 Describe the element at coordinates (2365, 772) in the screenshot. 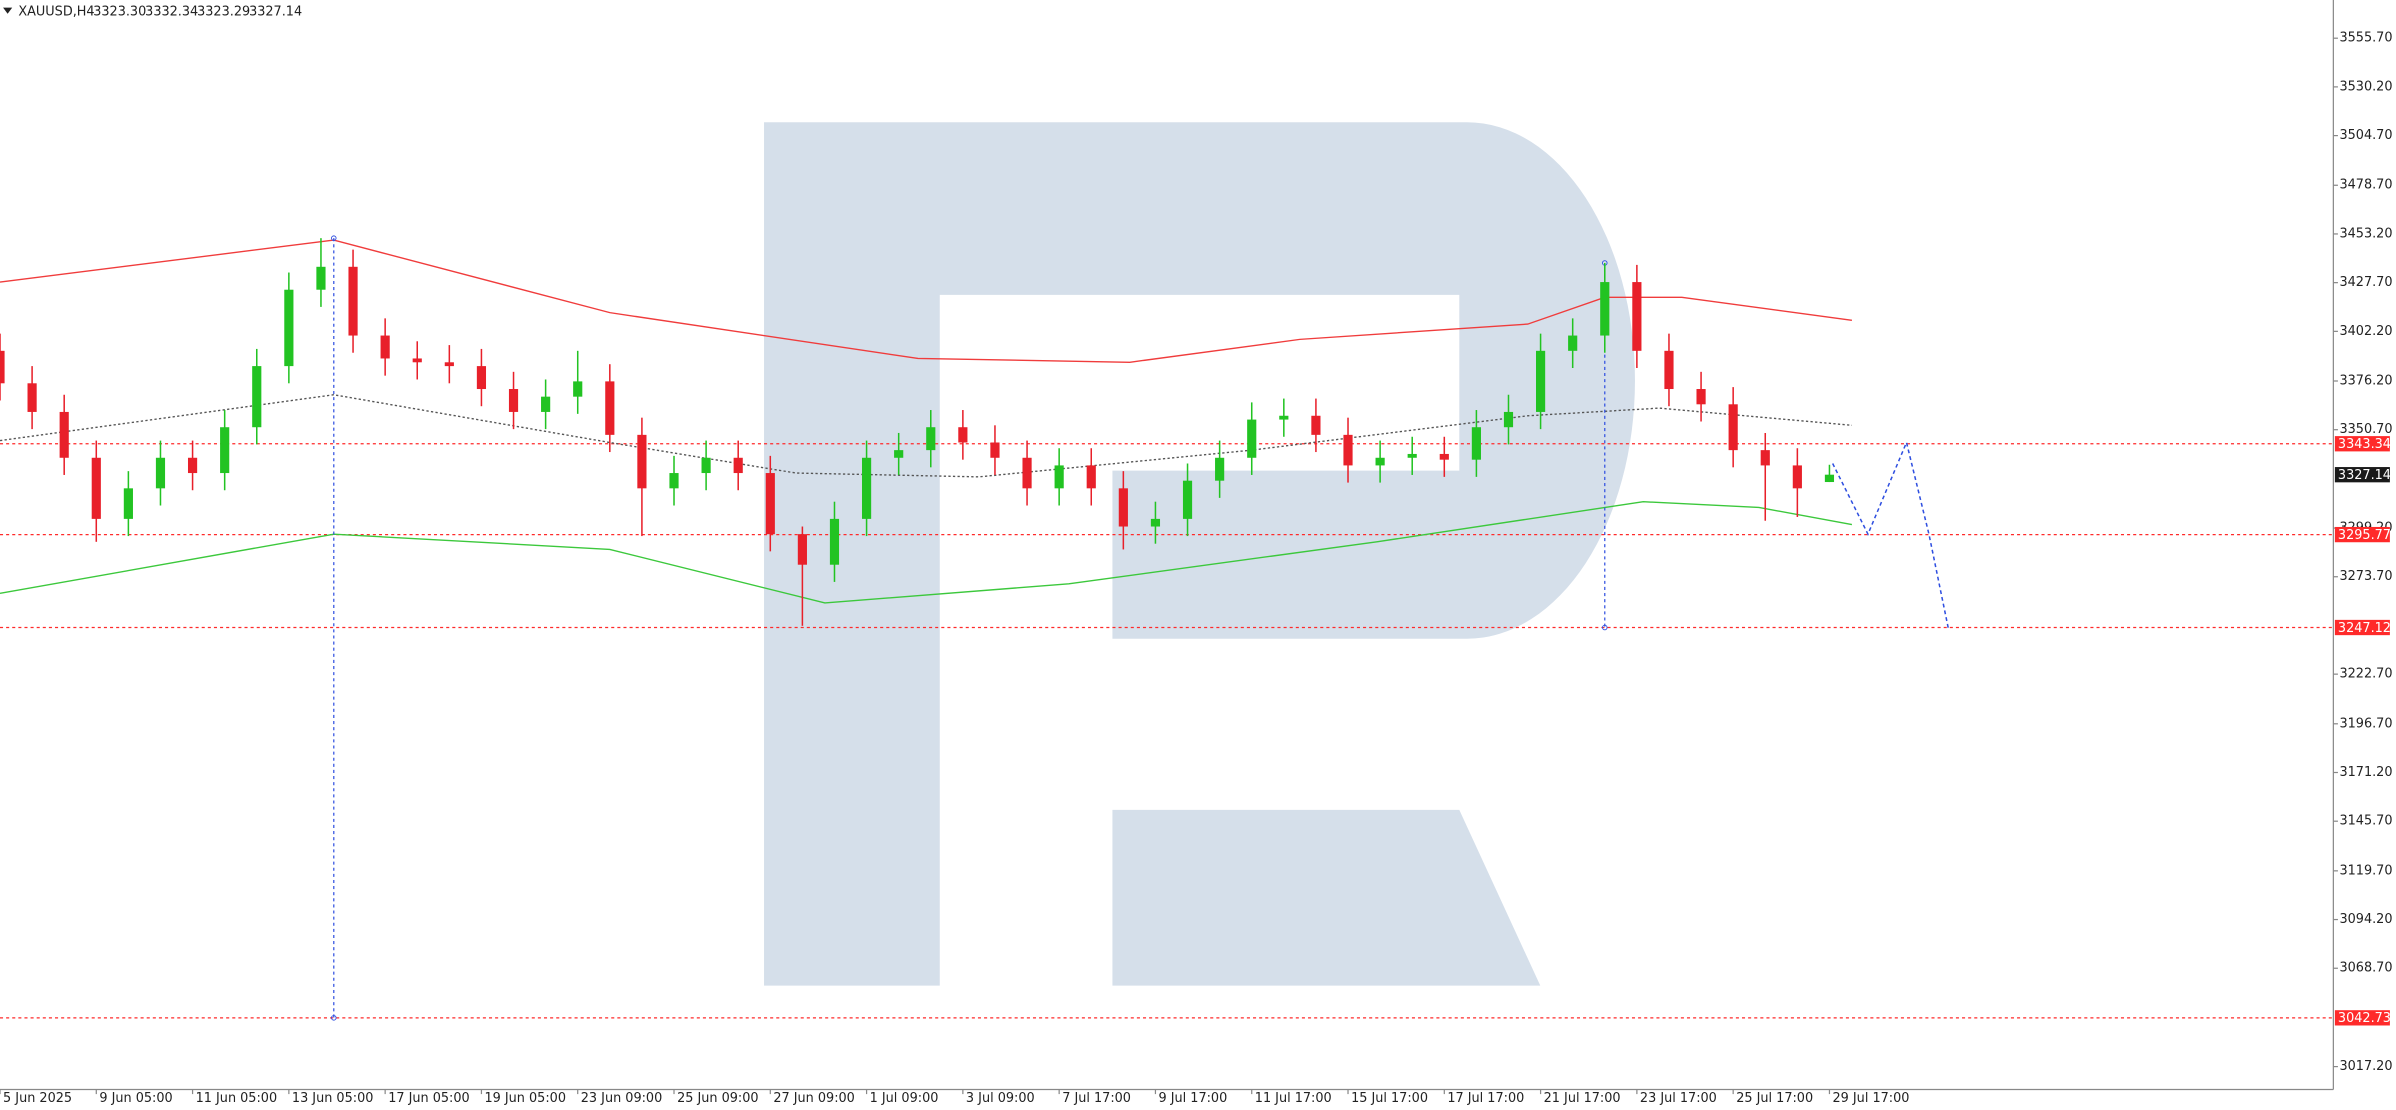

I see `y-tick-label: 3171.20` at that location.